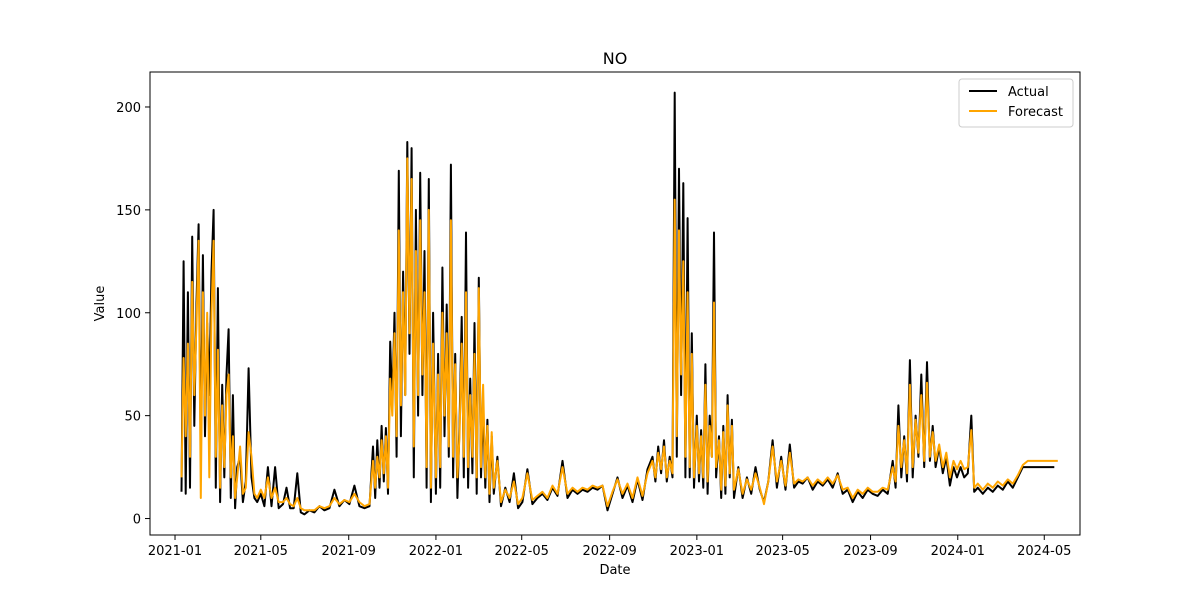  Describe the element at coordinates (175, 551) in the screenshot. I see `x-tick-label: 2021-01` at that location.